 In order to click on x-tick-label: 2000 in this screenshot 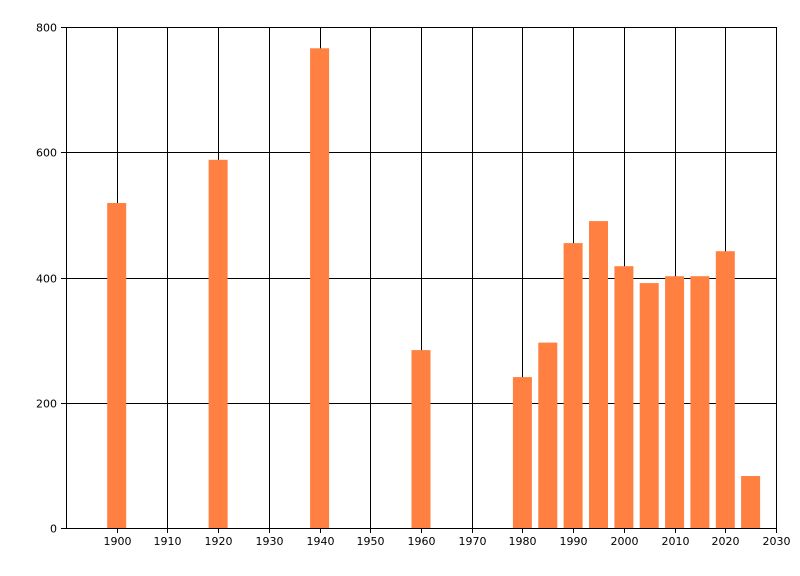, I will do `click(625, 541)`.